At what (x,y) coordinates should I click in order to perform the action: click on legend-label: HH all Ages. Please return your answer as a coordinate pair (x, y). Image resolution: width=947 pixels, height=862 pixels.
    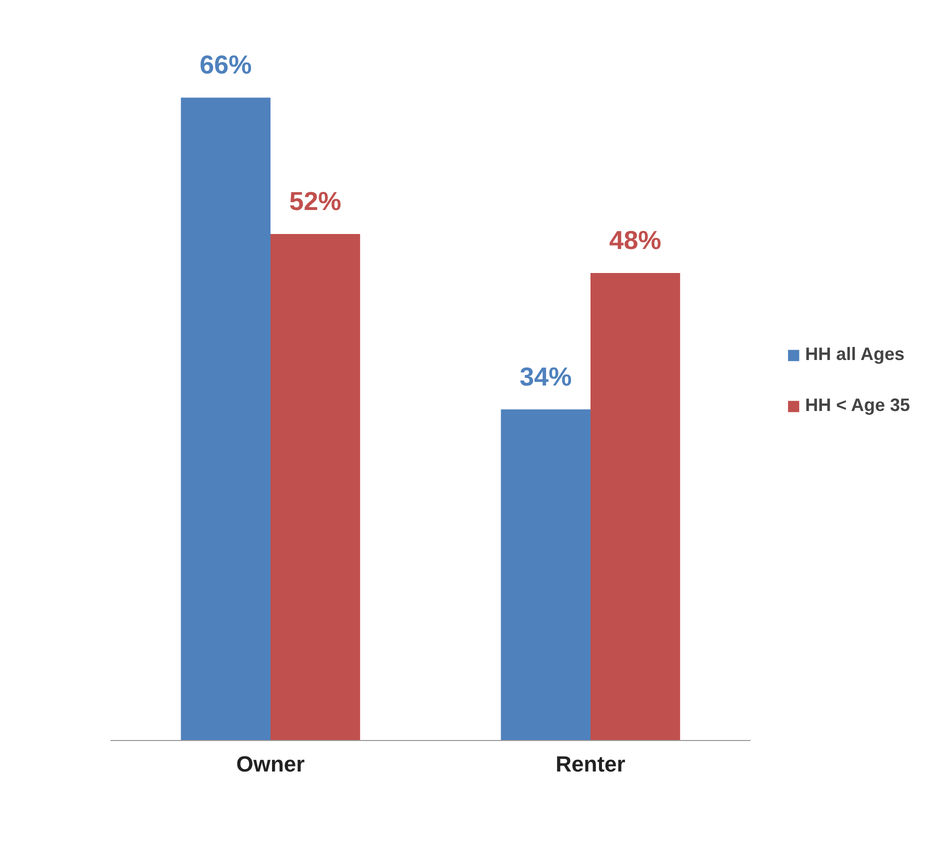
    Looking at the image, I should click on (854, 354).